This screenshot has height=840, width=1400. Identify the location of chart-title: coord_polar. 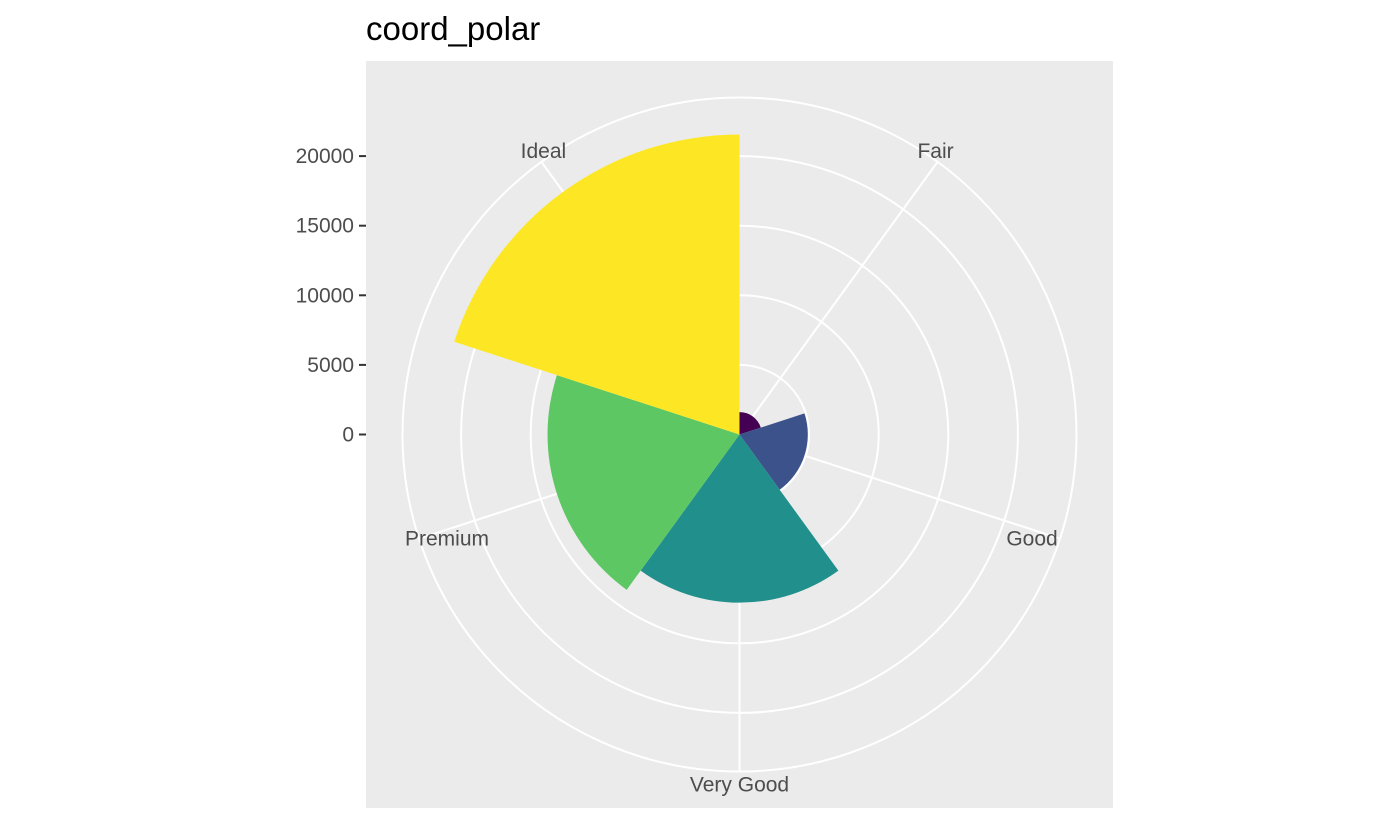
(453, 28).